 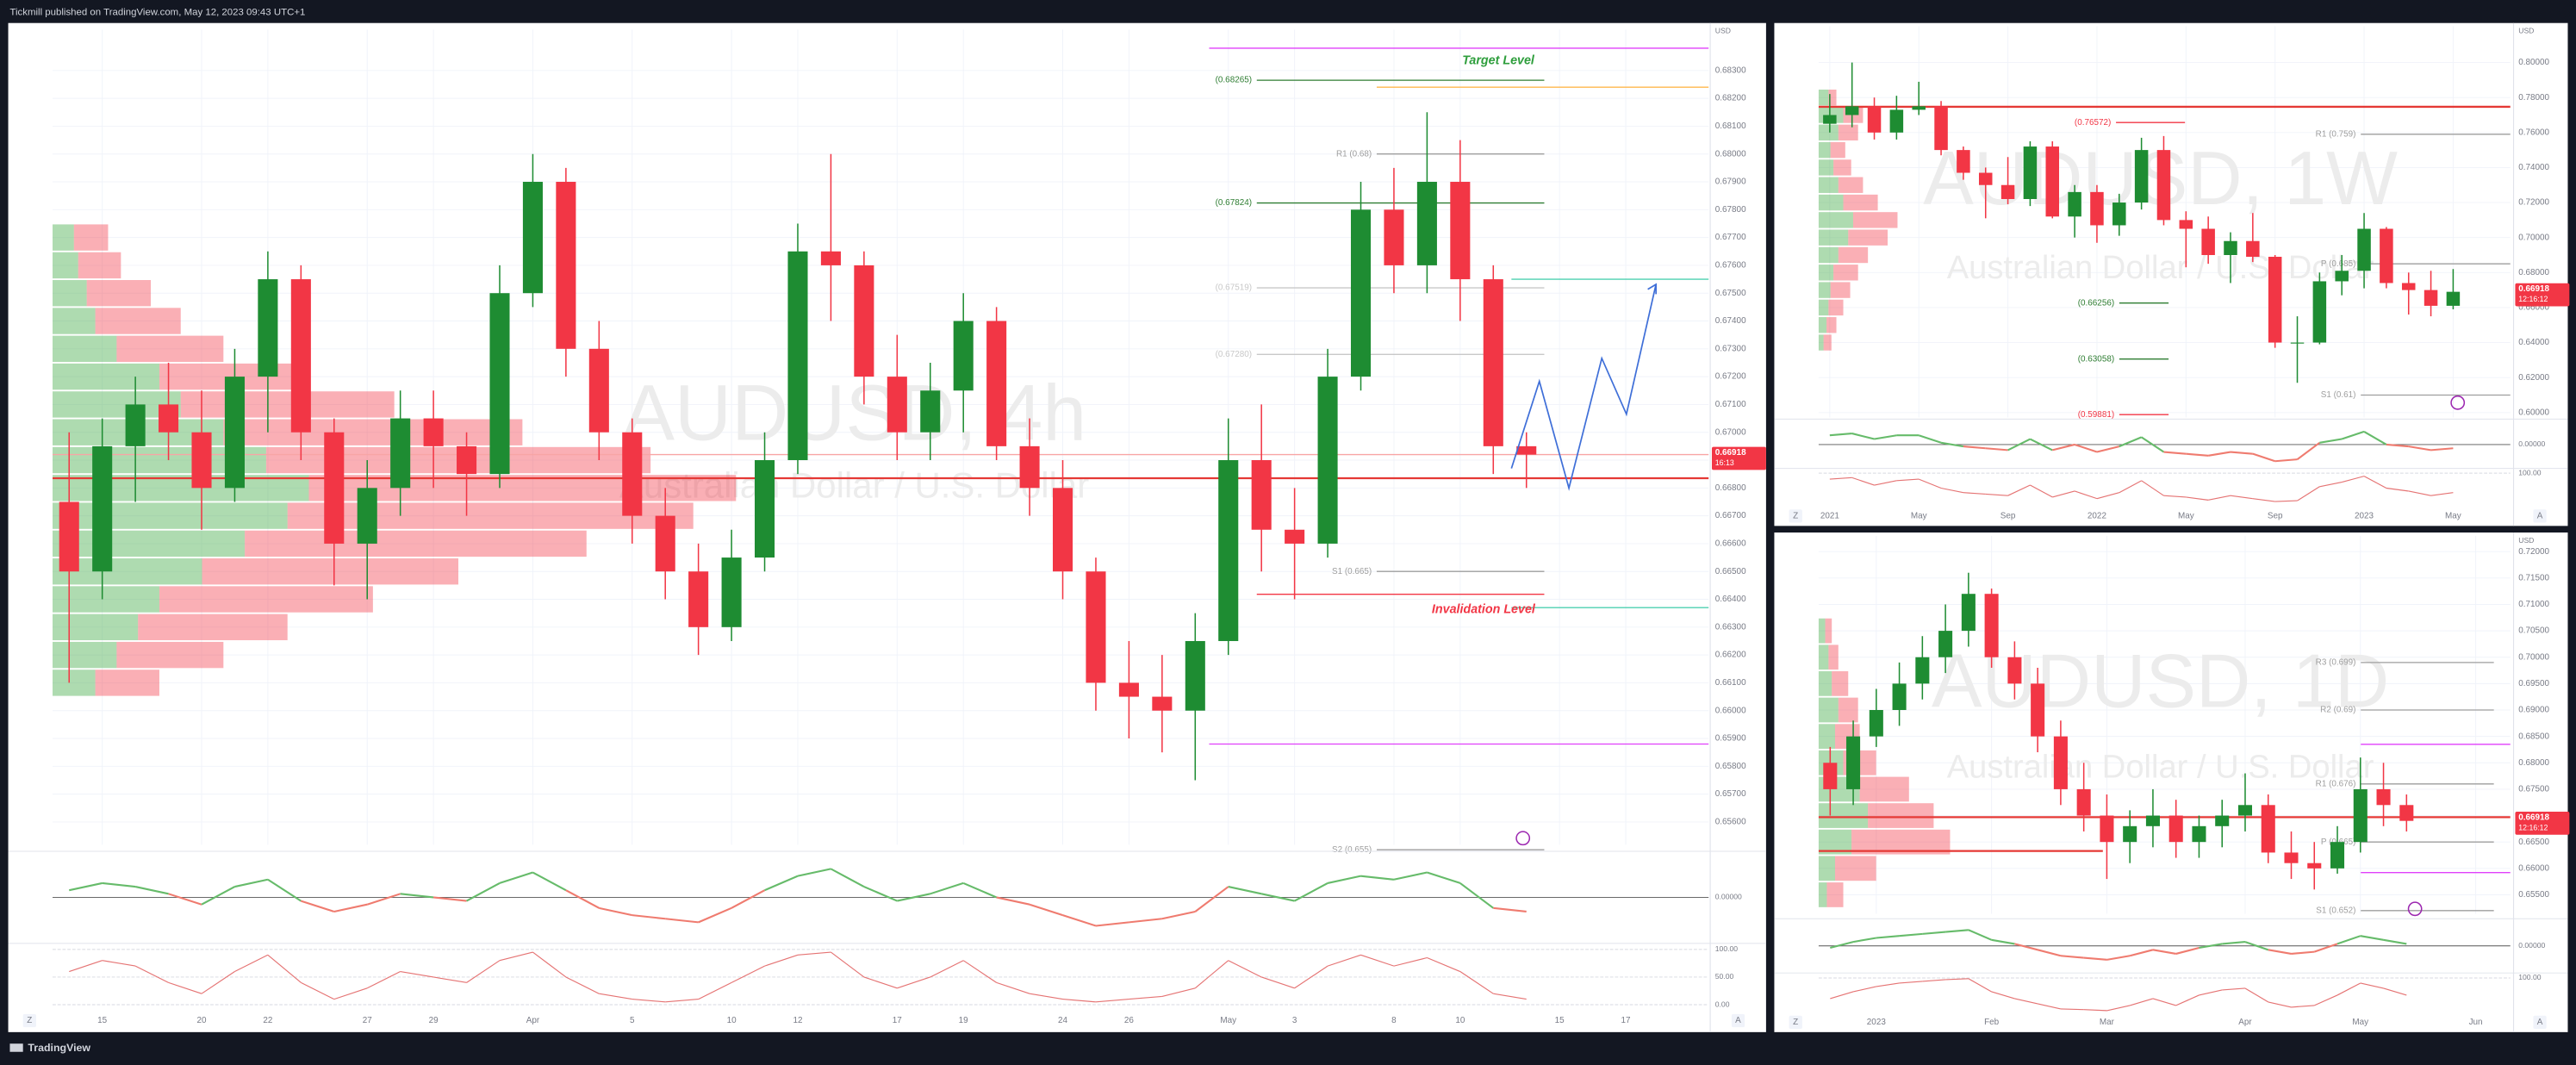 I want to click on x-tick-label: 2023, so click(x=2365, y=516).